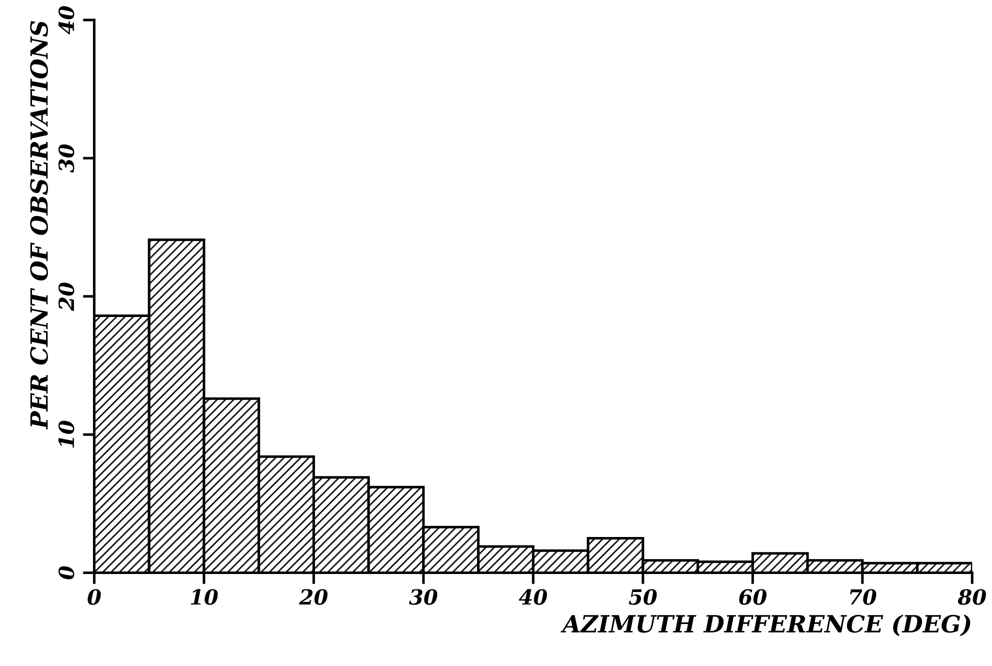  Describe the element at coordinates (66, 20) in the screenshot. I see `y-tick-label: 40` at that location.